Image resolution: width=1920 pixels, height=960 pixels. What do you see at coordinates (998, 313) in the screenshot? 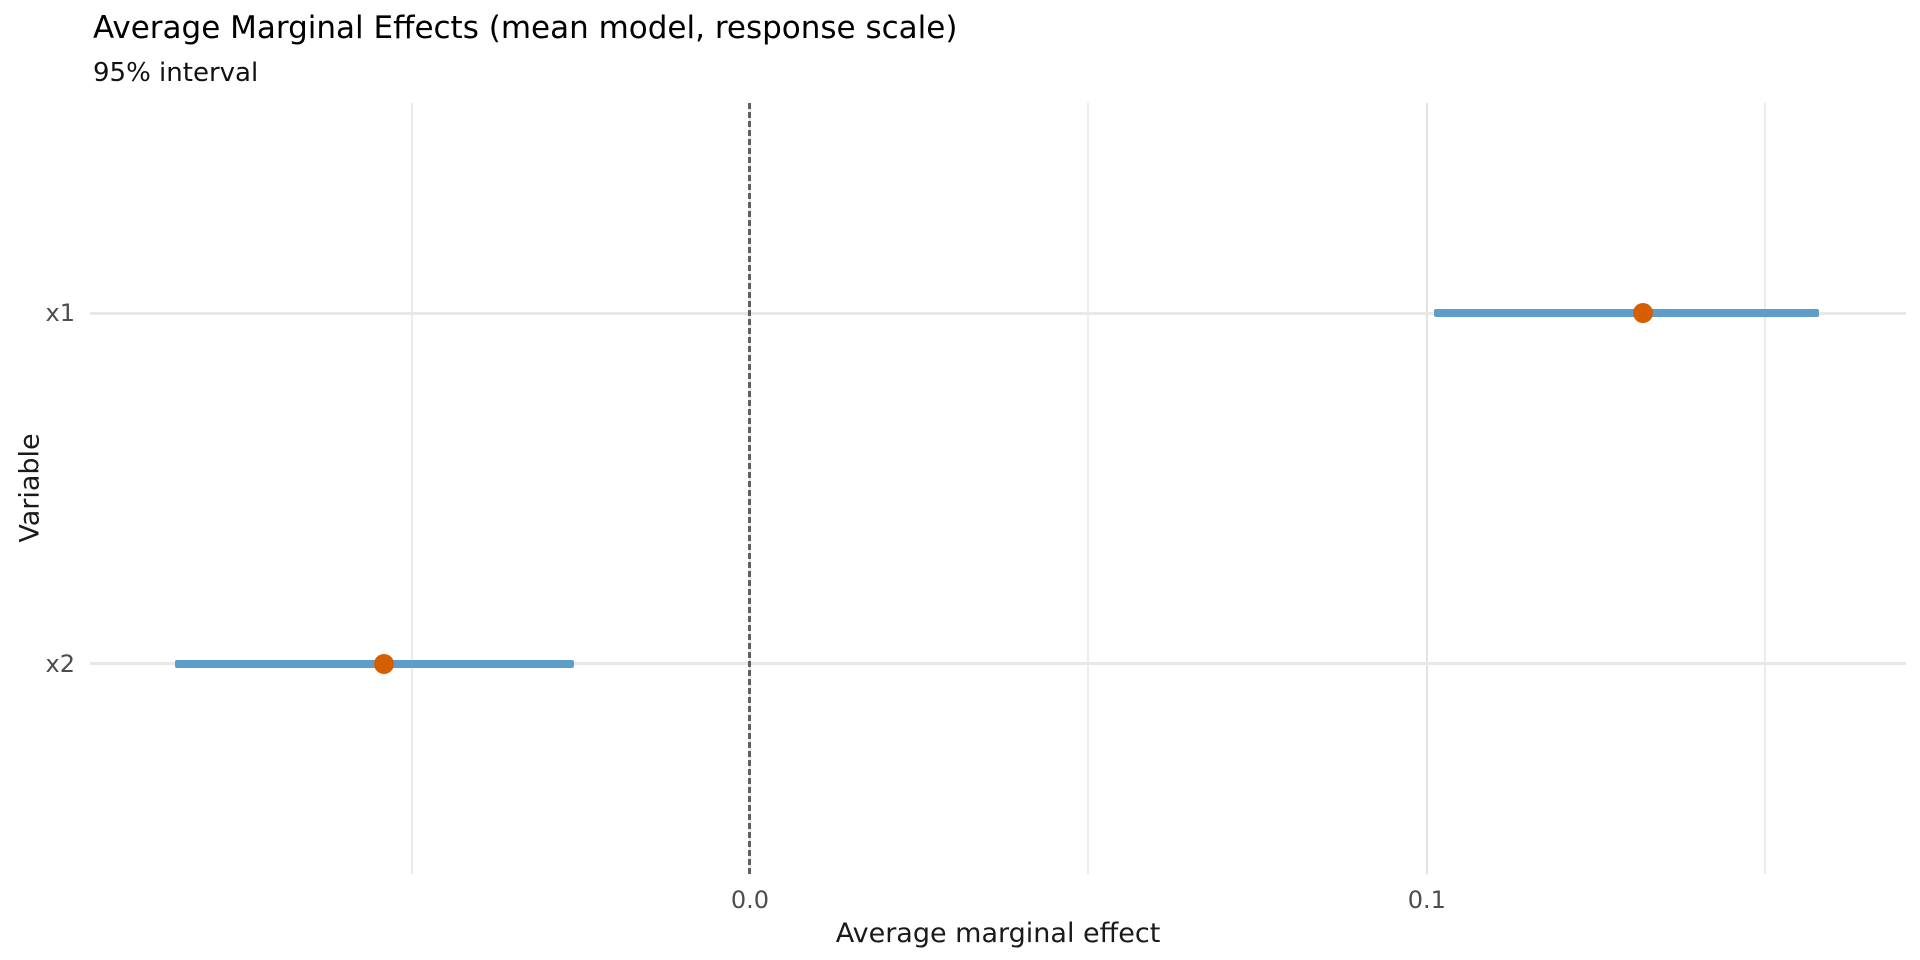
I see `row-gridline-x1` at bounding box center [998, 313].